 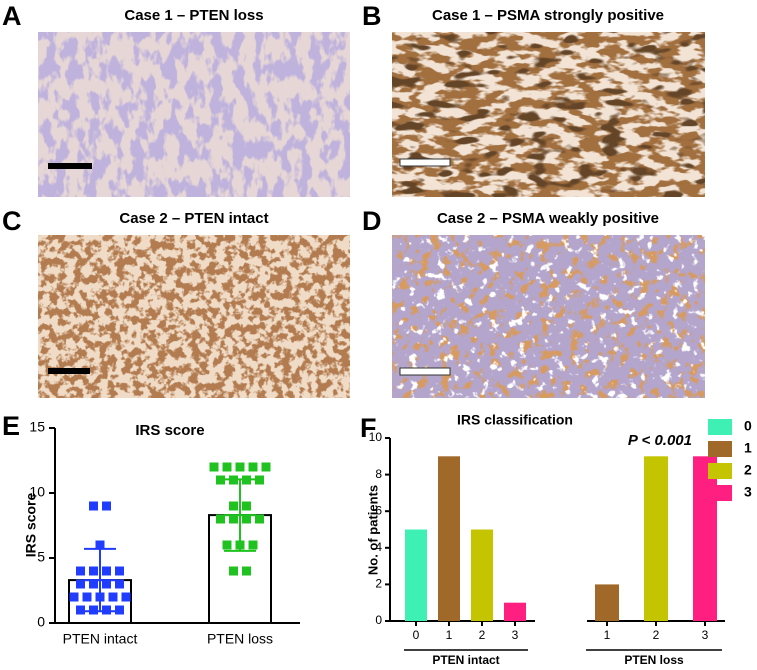 What do you see at coordinates (169, 430) in the screenshot?
I see `chart-title: IRS score` at bounding box center [169, 430].